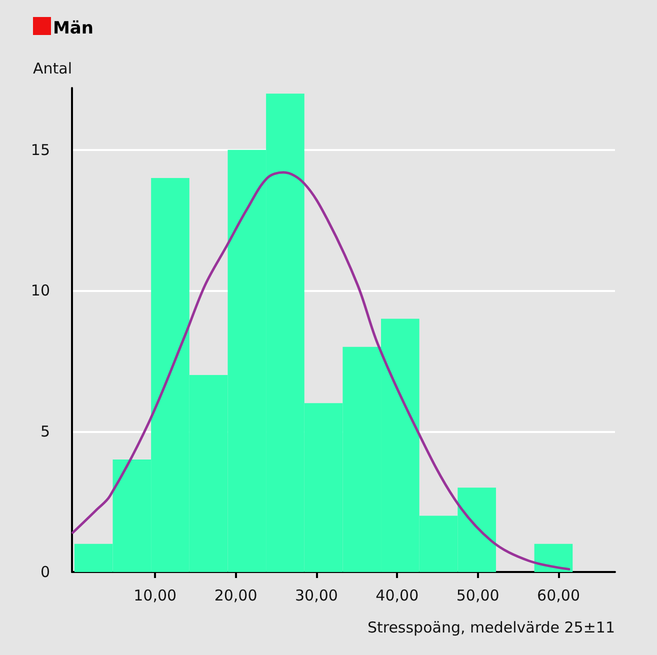  What do you see at coordinates (40, 291) in the screenshot?
I see `y-tick-label: 10` at bounding box center [40, 291].